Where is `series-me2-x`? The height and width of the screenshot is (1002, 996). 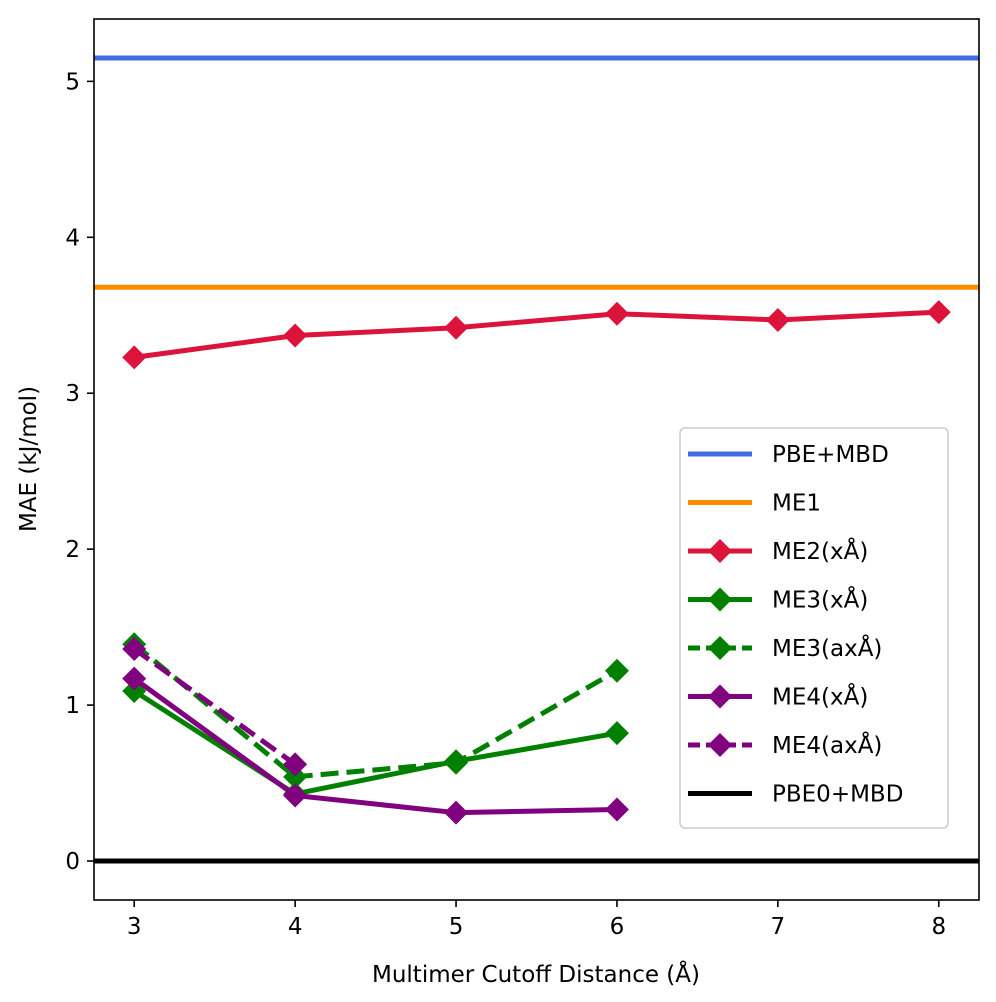 series-me2-x is located at coordinates (536, 335).